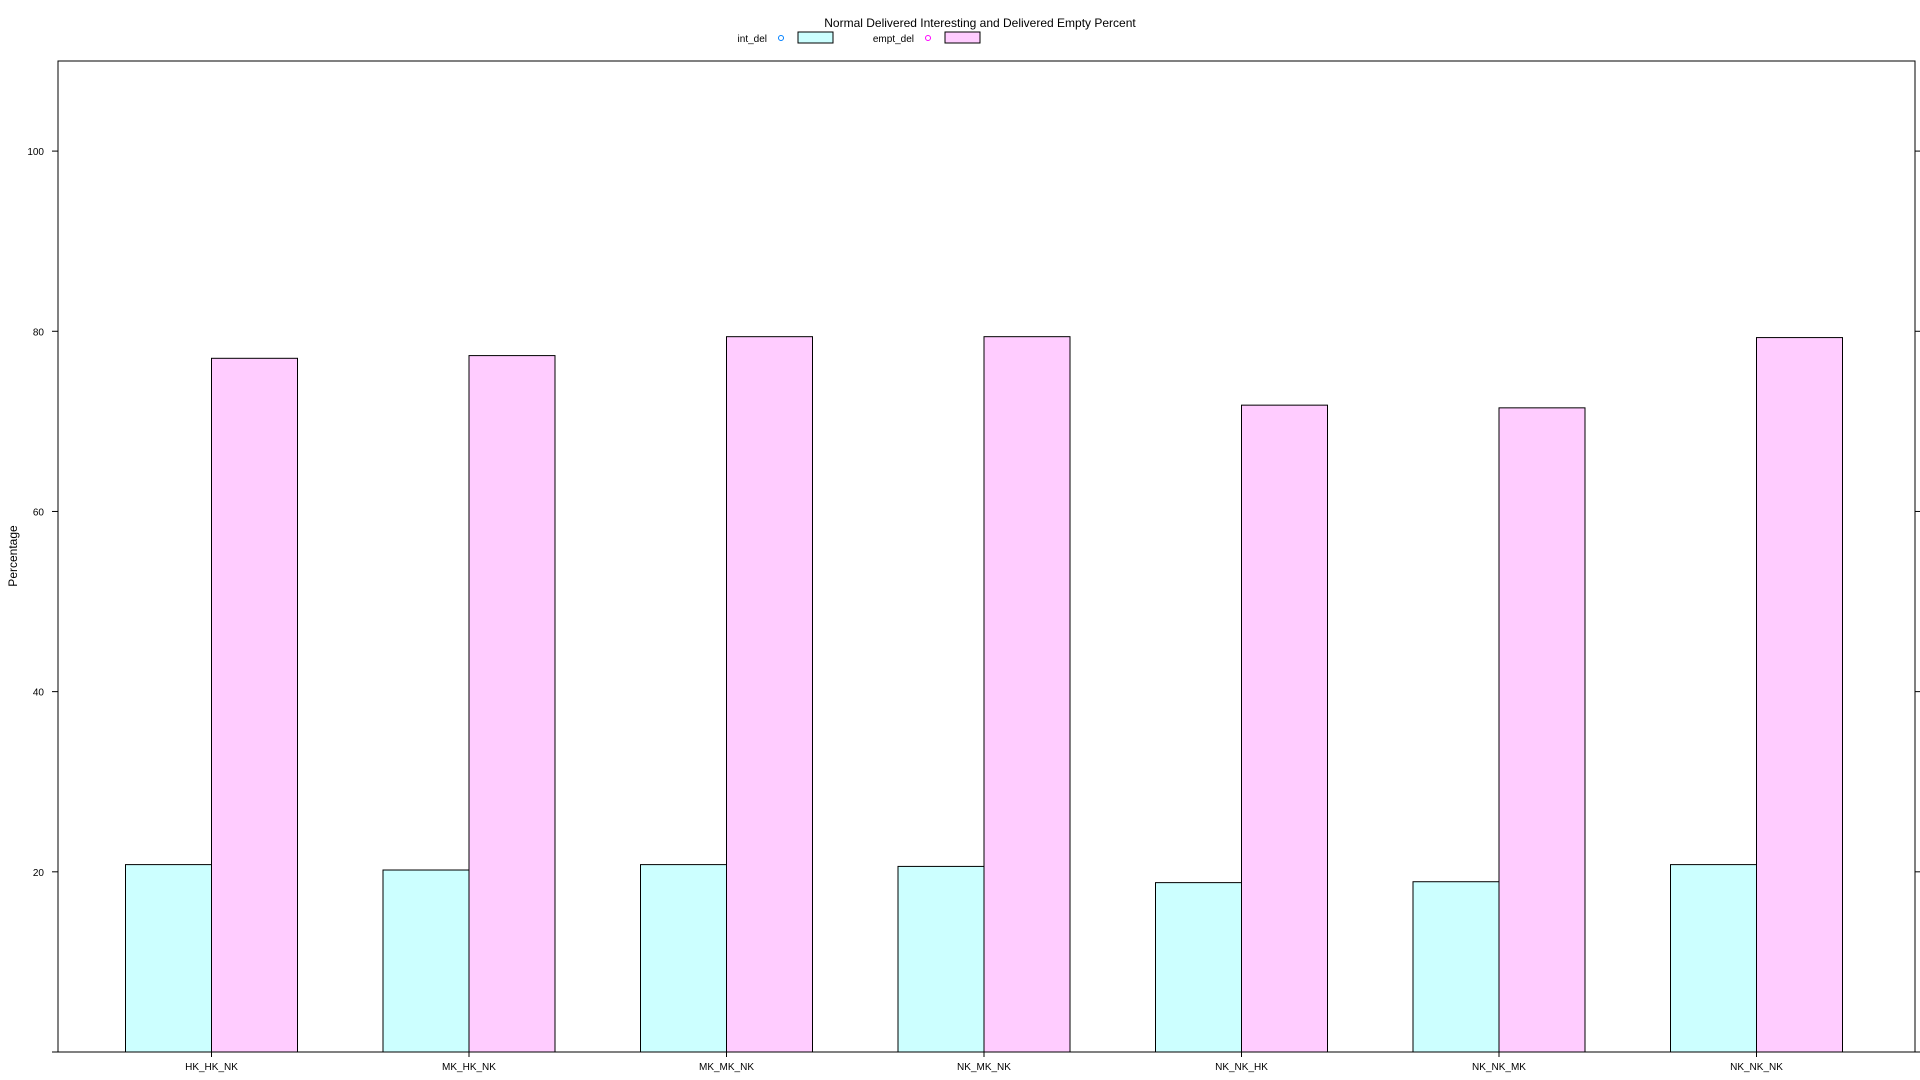 This screenshot has width=1920, height=1080. Describe the element at coordinates (1456, 967) in the screenshot. I see `bar-int-del-nk-nk-mk` at that location.